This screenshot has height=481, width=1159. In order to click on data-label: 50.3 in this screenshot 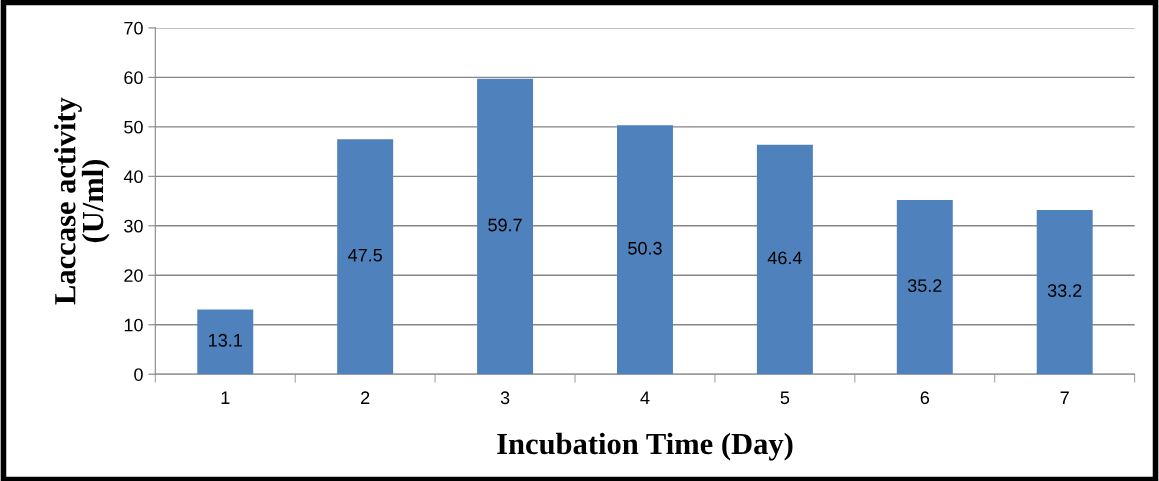, I will do `click(645, 248)`.